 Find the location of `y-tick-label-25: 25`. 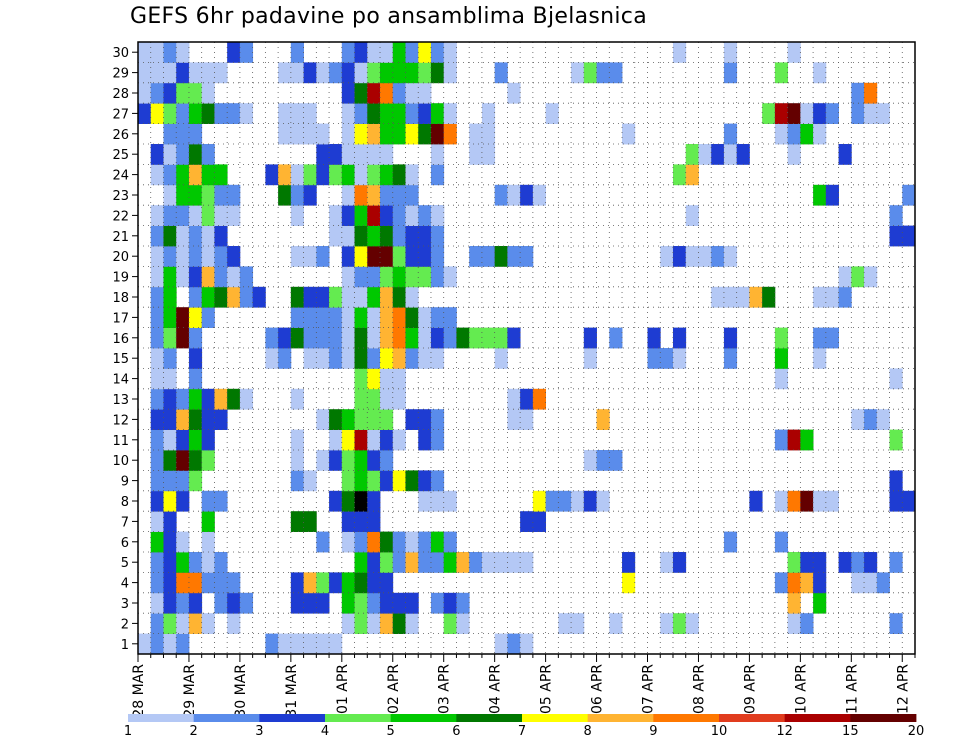

y-tick-label-25: 25 is located at coordinates (120, 155).